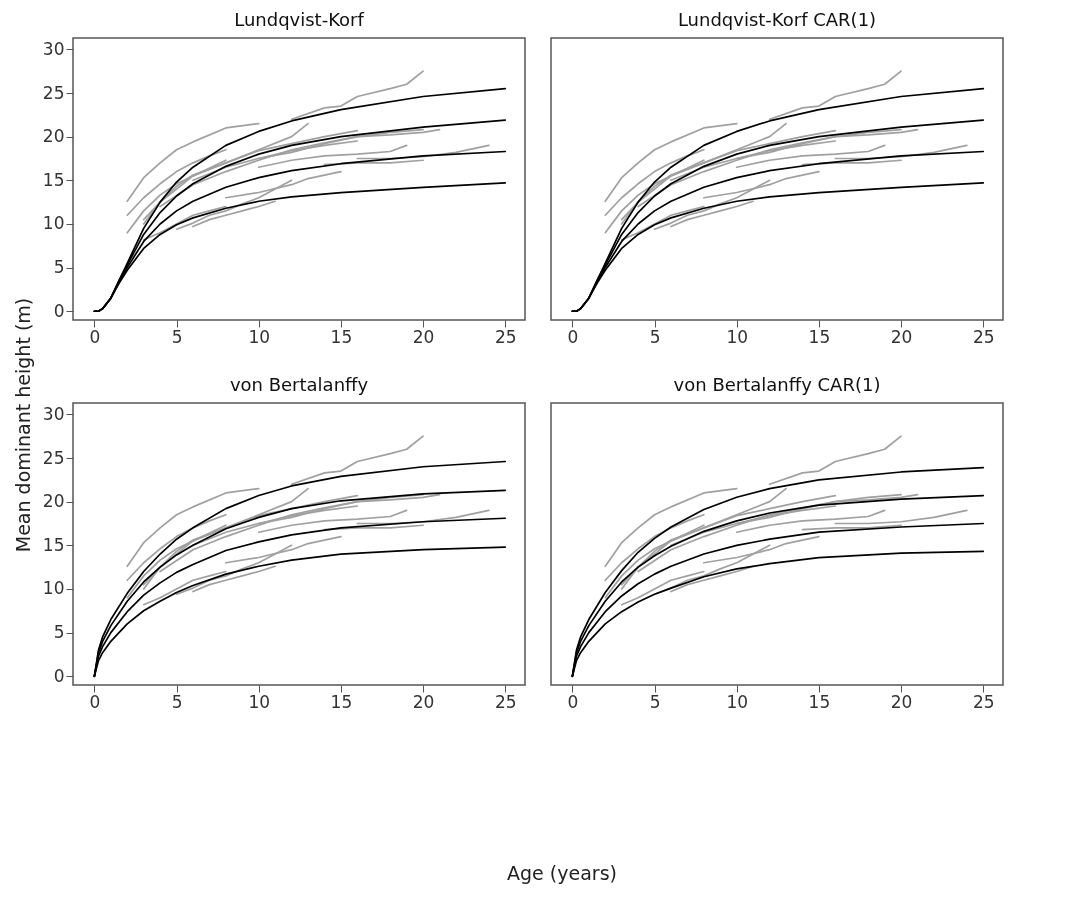  Describe the element at coordinates (299, 384) in the screenshot. I see `chart-title: von Bertalanffy` at that location.